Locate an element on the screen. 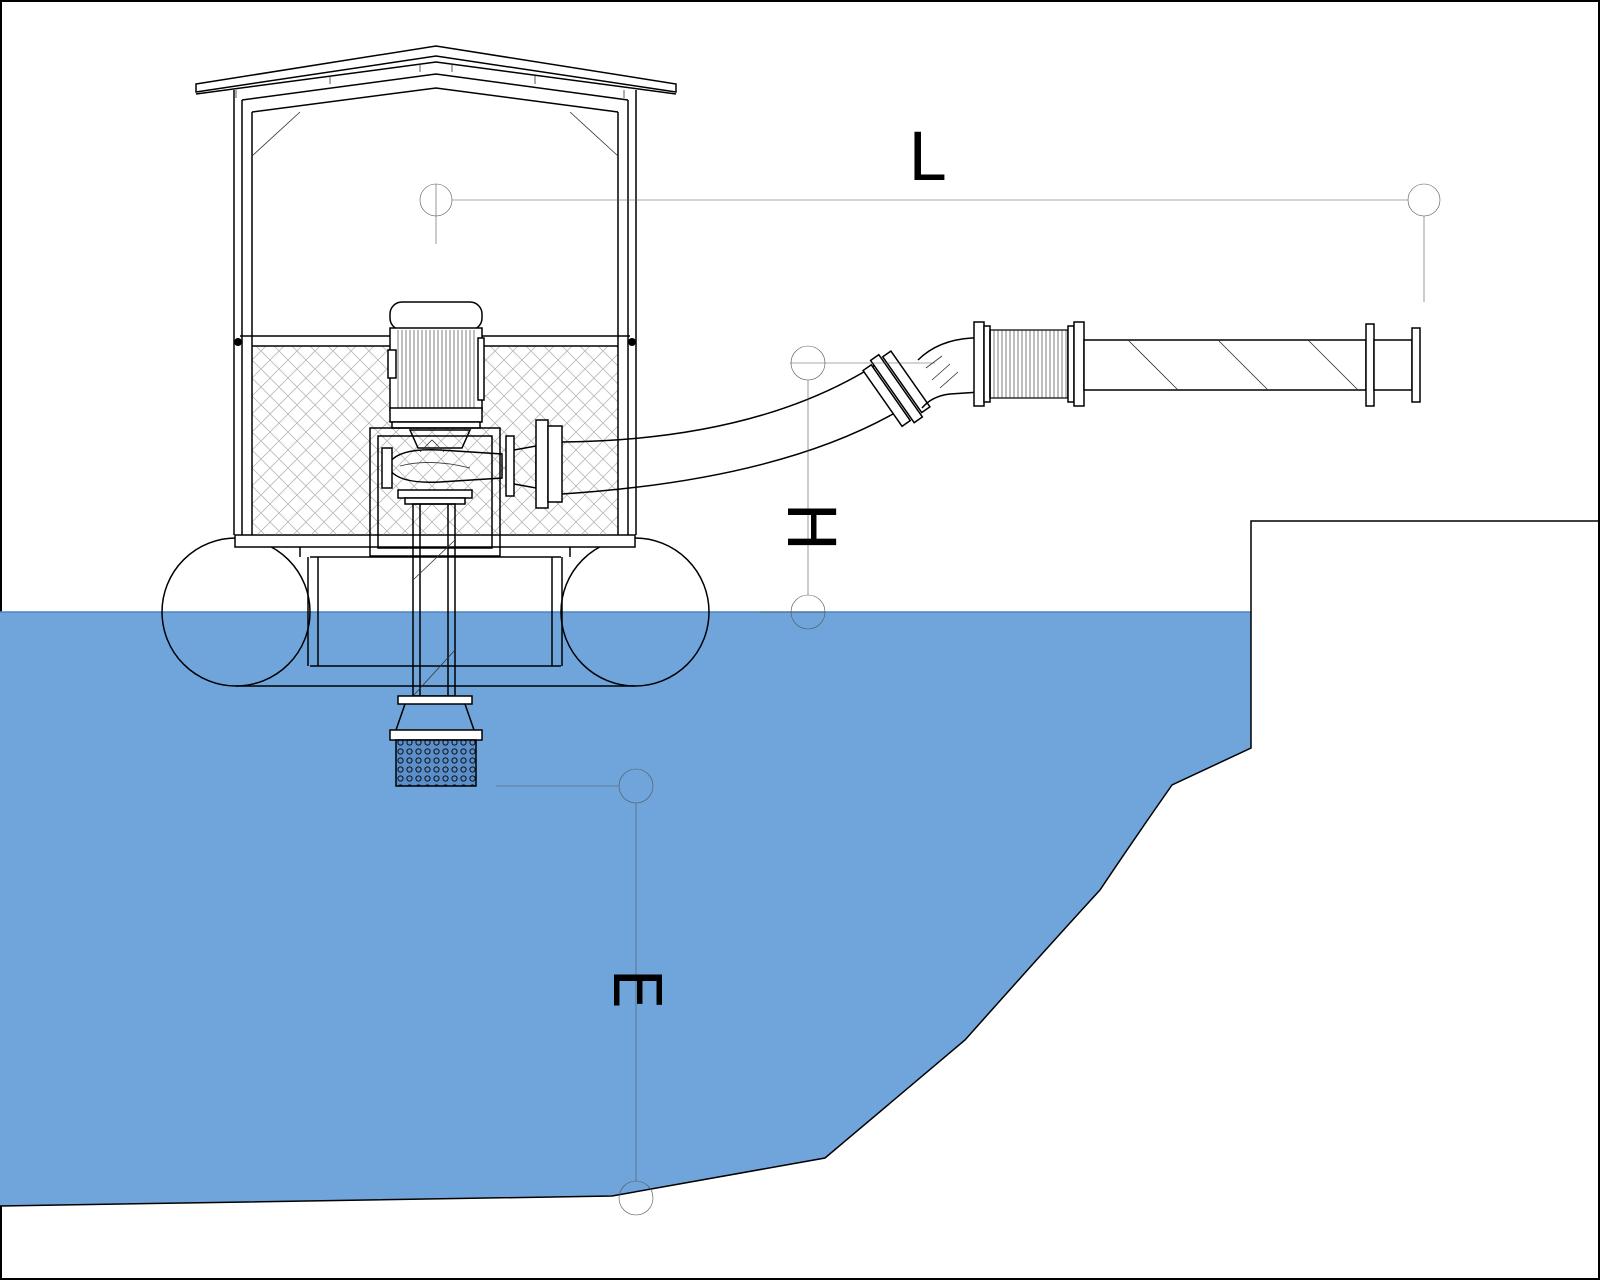  label-head: H is located at coordinates (810, 527).